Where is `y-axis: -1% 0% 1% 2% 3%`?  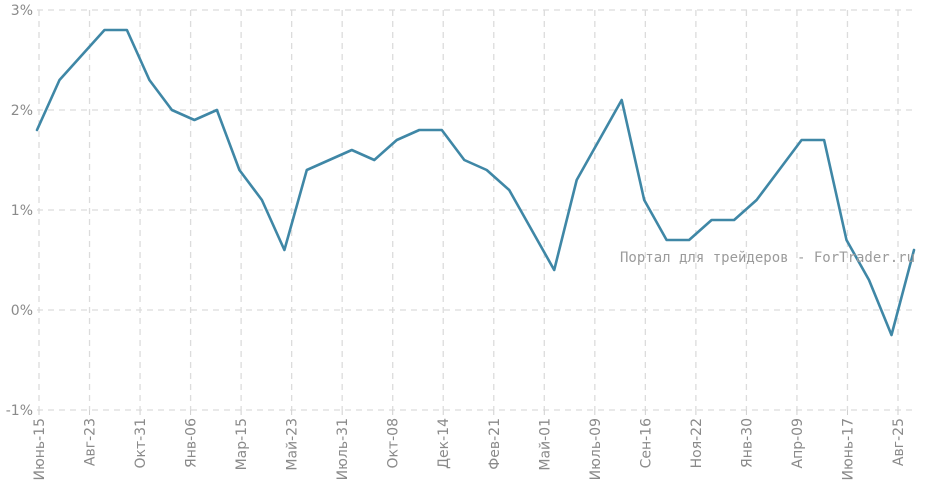 y-axis: -1% 0% 1% 2% 3% is located at coordinates (19, 211).